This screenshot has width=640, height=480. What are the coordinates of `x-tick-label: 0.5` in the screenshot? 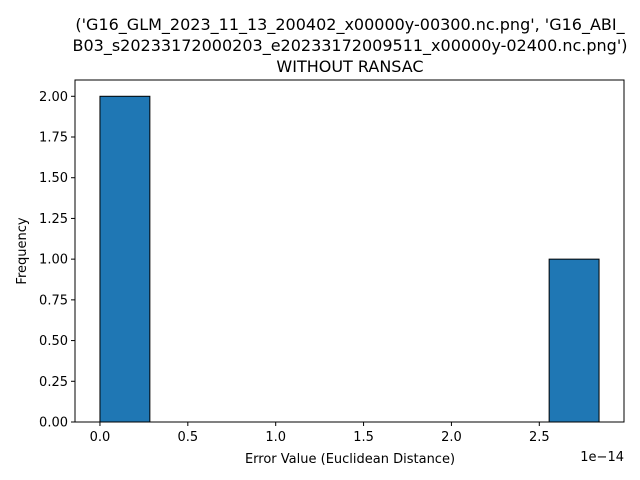 It's located at (187, 437).